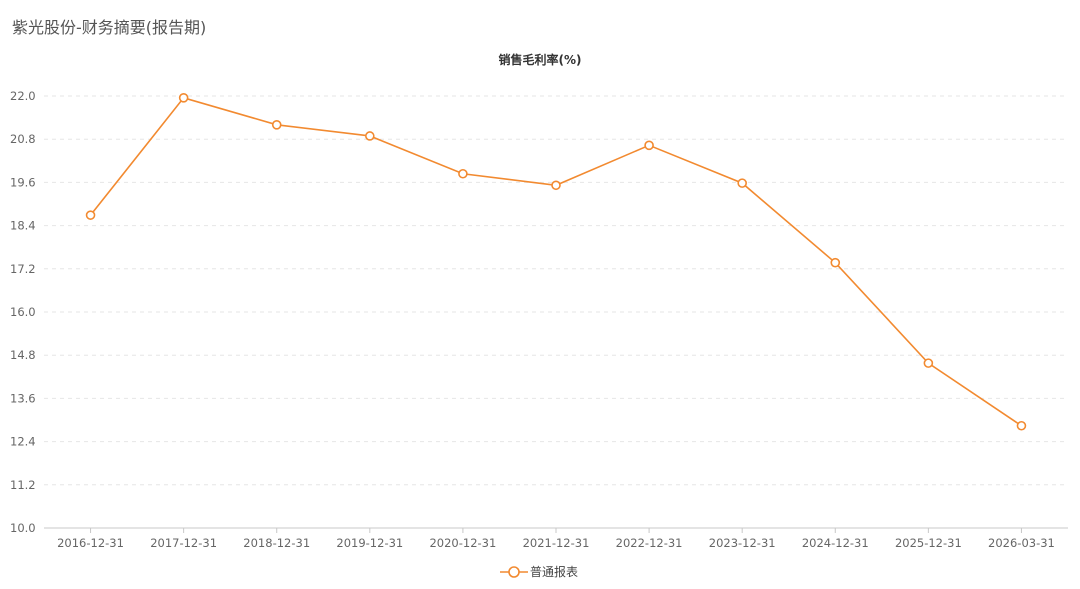  What do you see at coordinates (462, 543) in the screenshot?
I see `x-tick-label: 2020-12-31` at bounding box center [462, 543].